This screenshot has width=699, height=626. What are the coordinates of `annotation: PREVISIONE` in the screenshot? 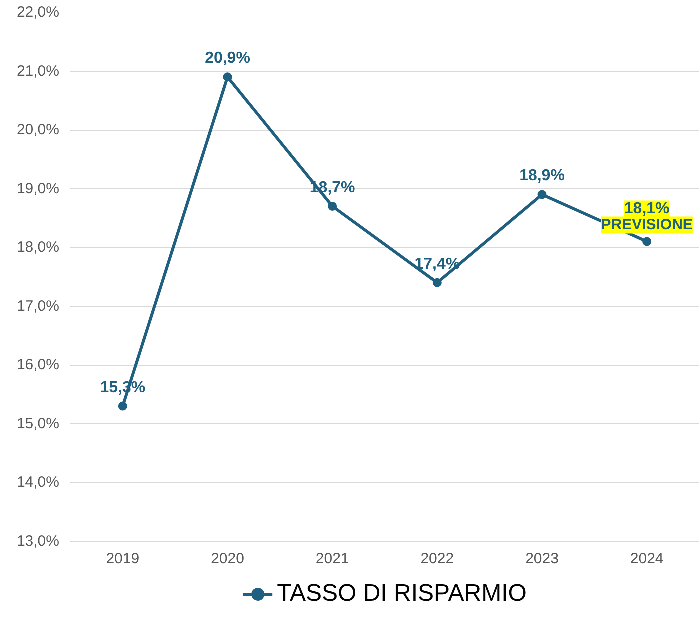 It's located at (647, 225).